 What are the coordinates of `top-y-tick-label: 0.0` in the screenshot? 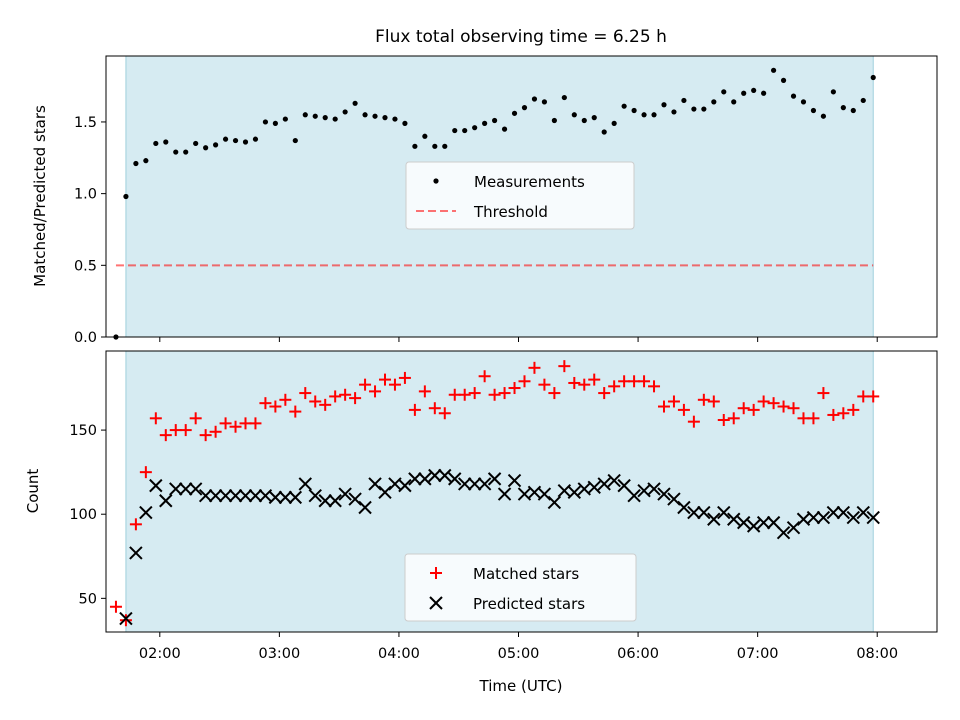 It's located at (85, 338).